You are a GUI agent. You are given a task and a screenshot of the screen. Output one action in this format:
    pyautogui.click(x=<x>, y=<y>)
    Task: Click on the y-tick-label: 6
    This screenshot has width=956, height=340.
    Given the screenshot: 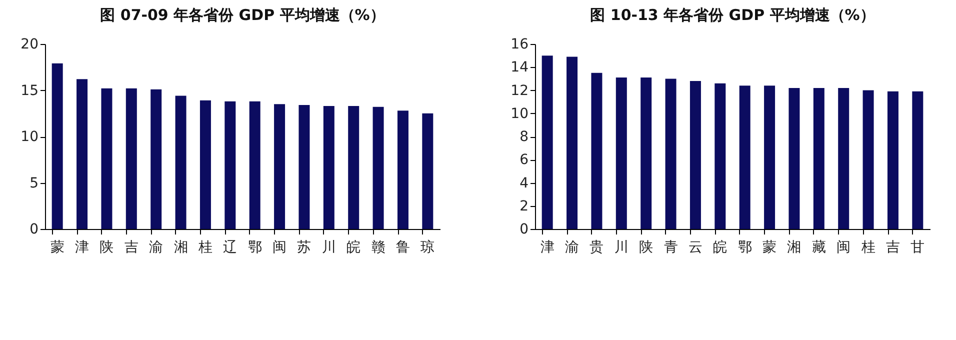 What is the action you would take?
    pyautogui.click(x=524, y=160)
    